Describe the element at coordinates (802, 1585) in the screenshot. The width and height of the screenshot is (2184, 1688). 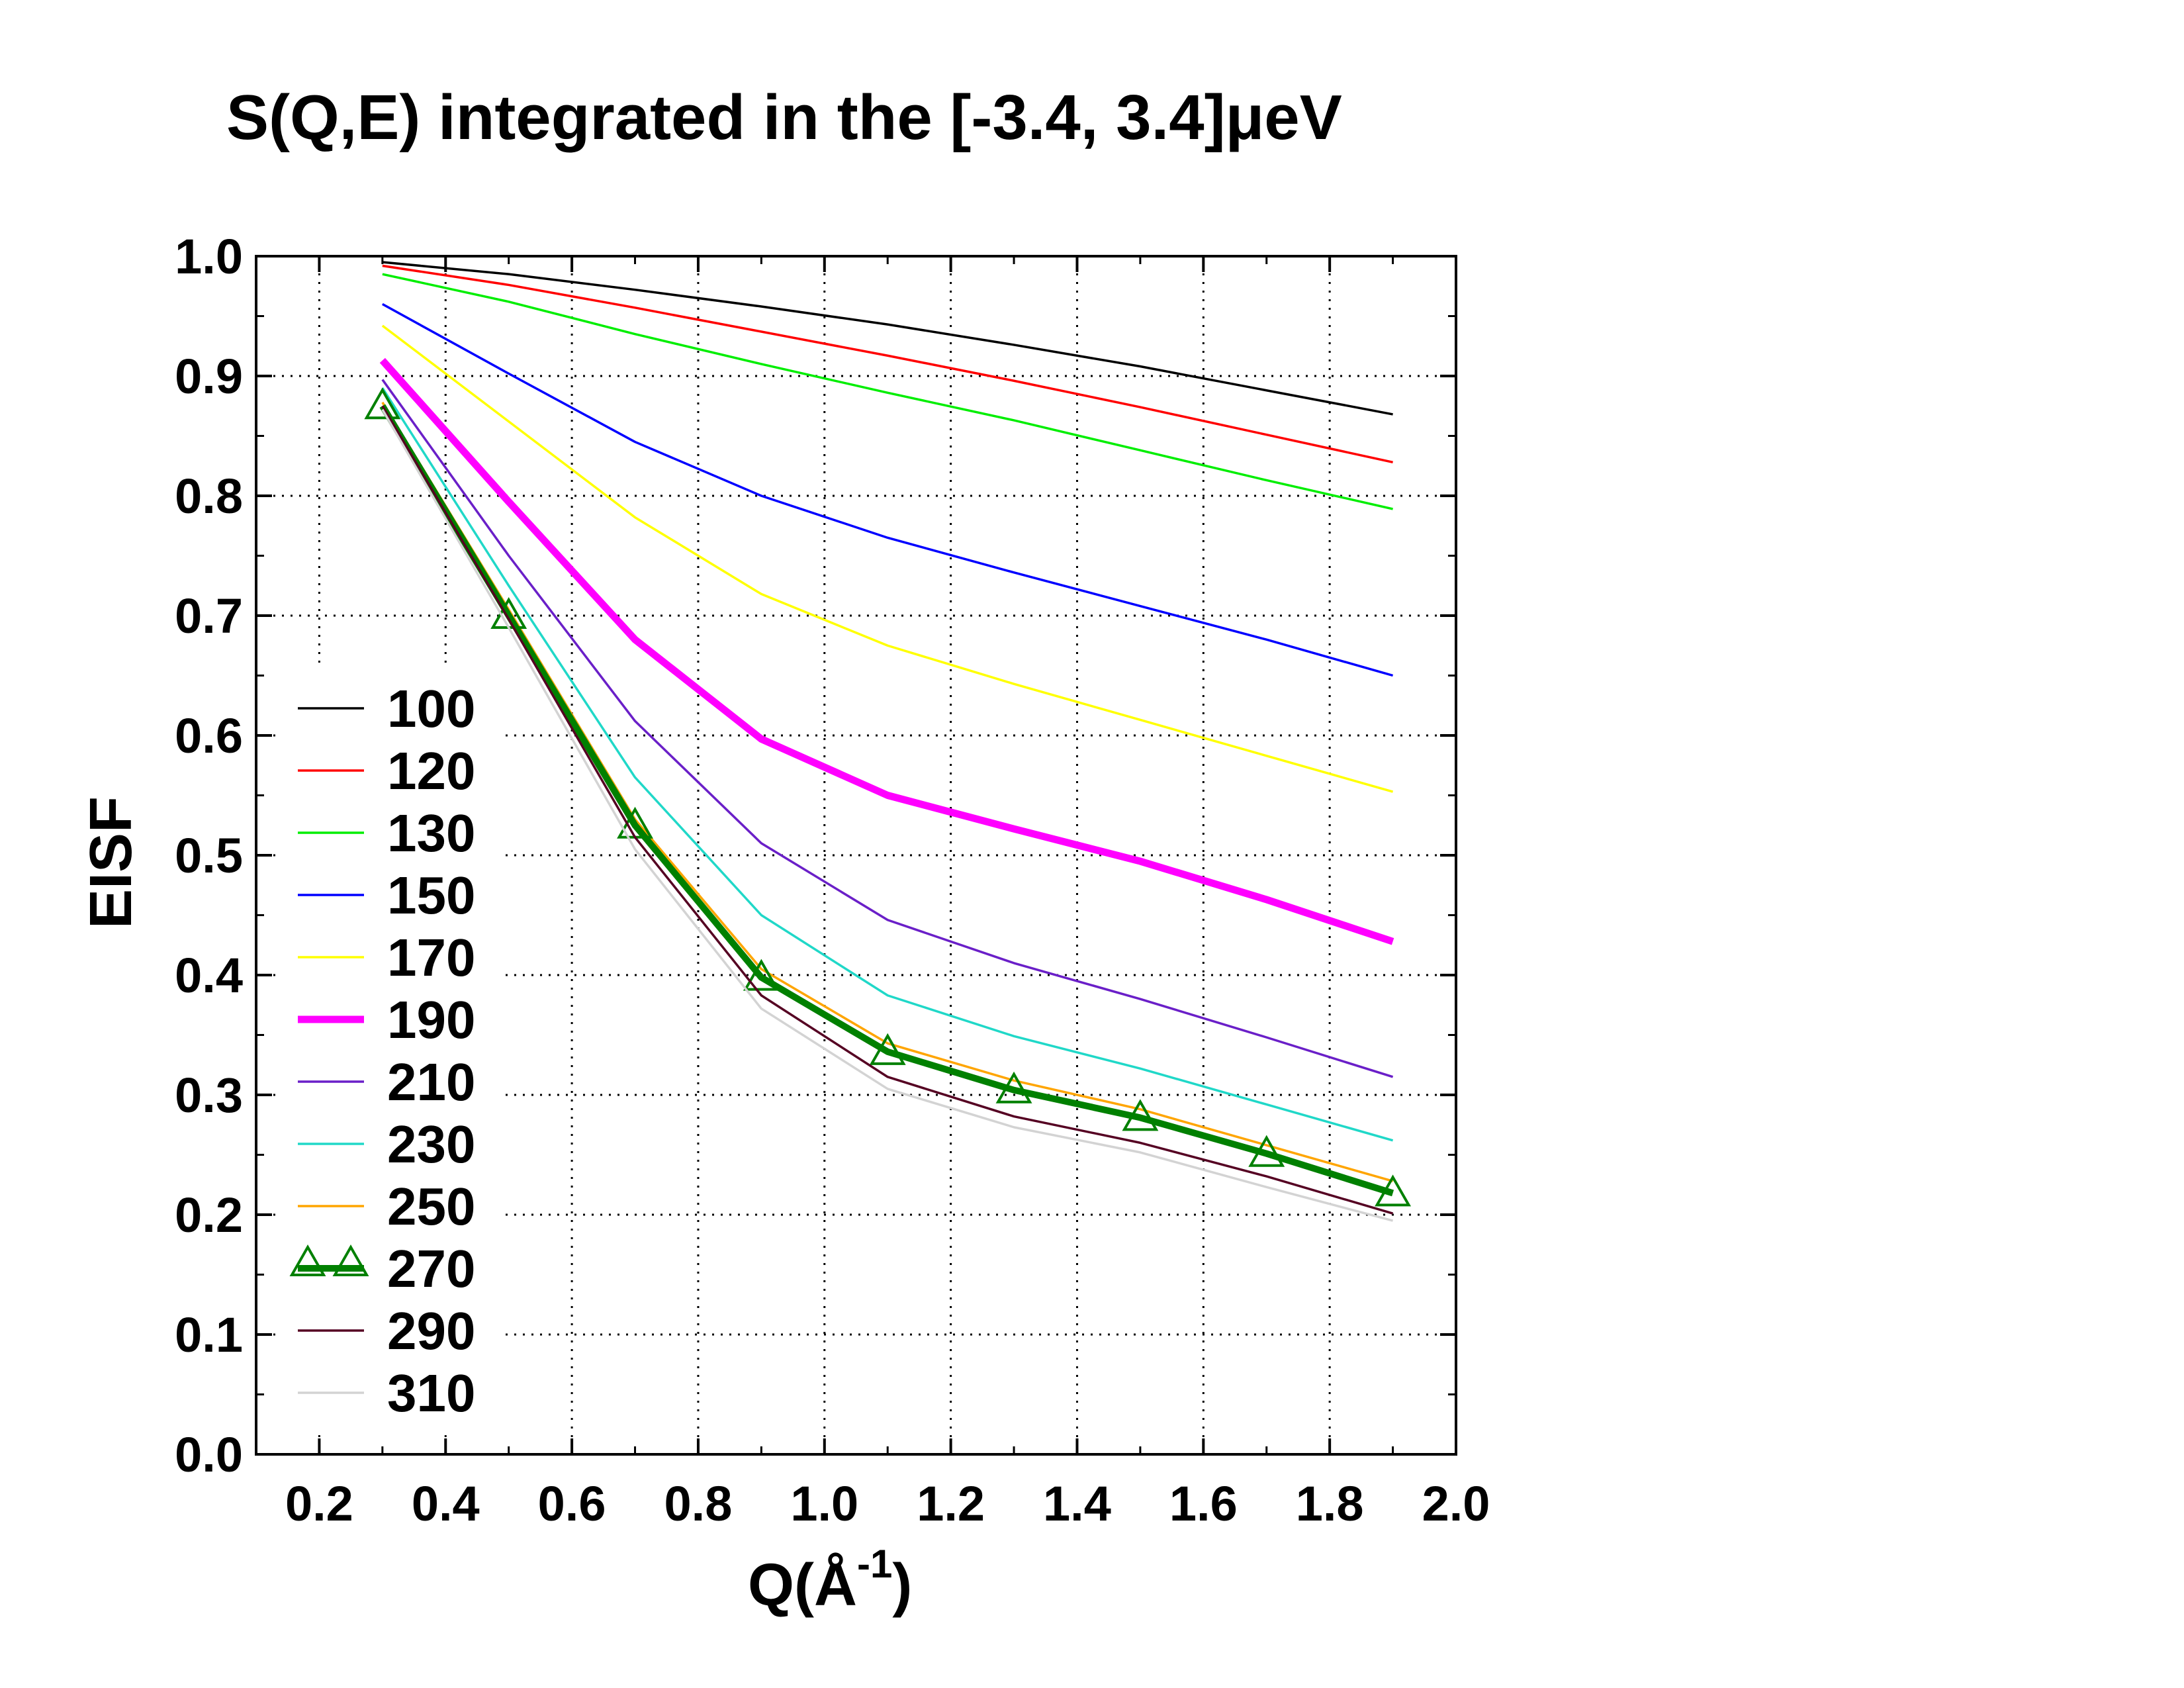
I see `x-axis-label-main: Q(Å` at that location.